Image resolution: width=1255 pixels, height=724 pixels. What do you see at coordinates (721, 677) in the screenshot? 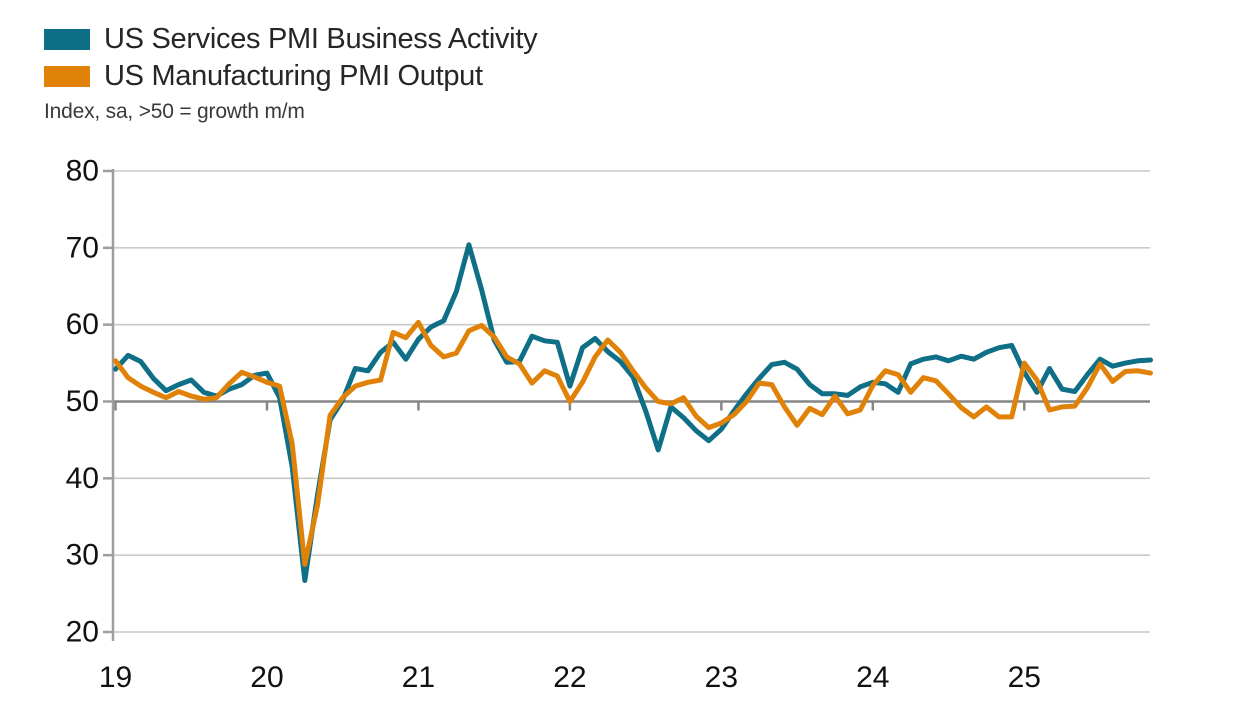
I see `x-axis-label: 23` at bounding box center [721, 677].